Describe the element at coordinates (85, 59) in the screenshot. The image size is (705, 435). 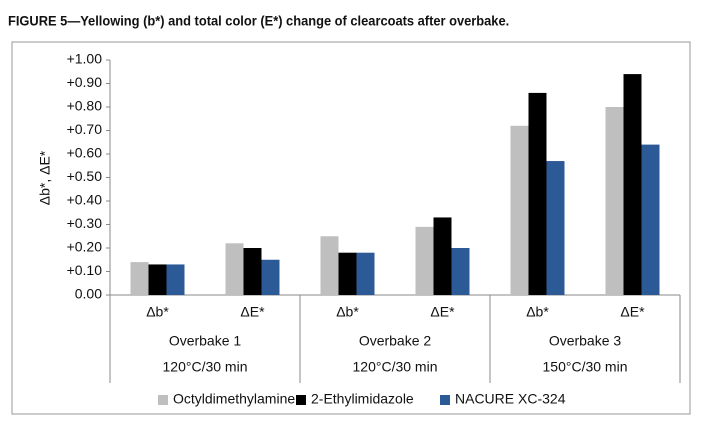
I see `y-tick-label: +1.00` at that location.